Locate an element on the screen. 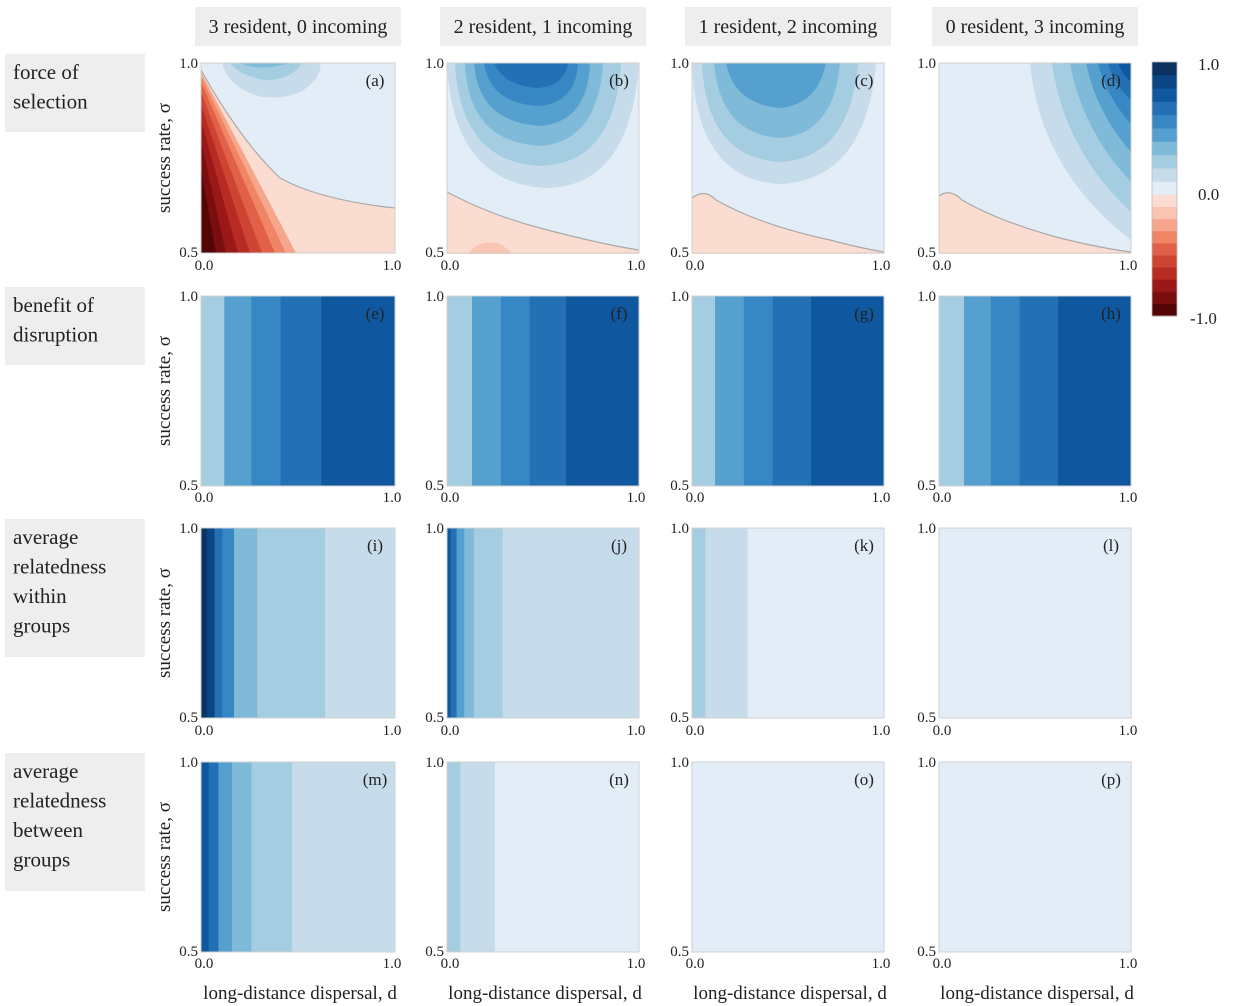  column-header: 2 resident, 1 incoming is located at coordinates (543, 27).